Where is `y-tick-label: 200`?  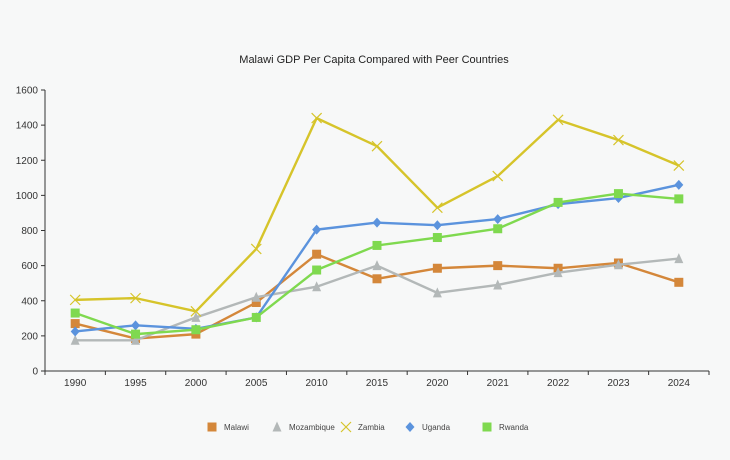
y-tick-label: 200 is located at coordinates (29, 336).